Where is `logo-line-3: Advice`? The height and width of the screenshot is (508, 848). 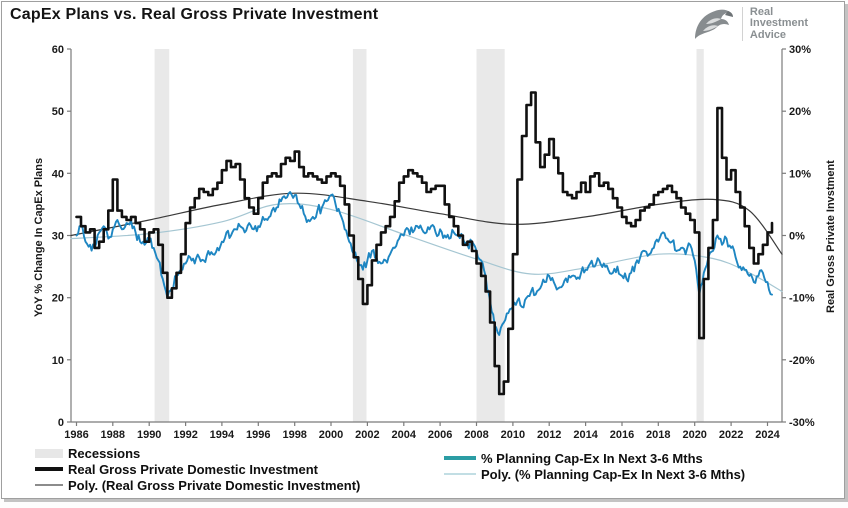 logo-line-3: Advice is located at coordinates (767, 34).